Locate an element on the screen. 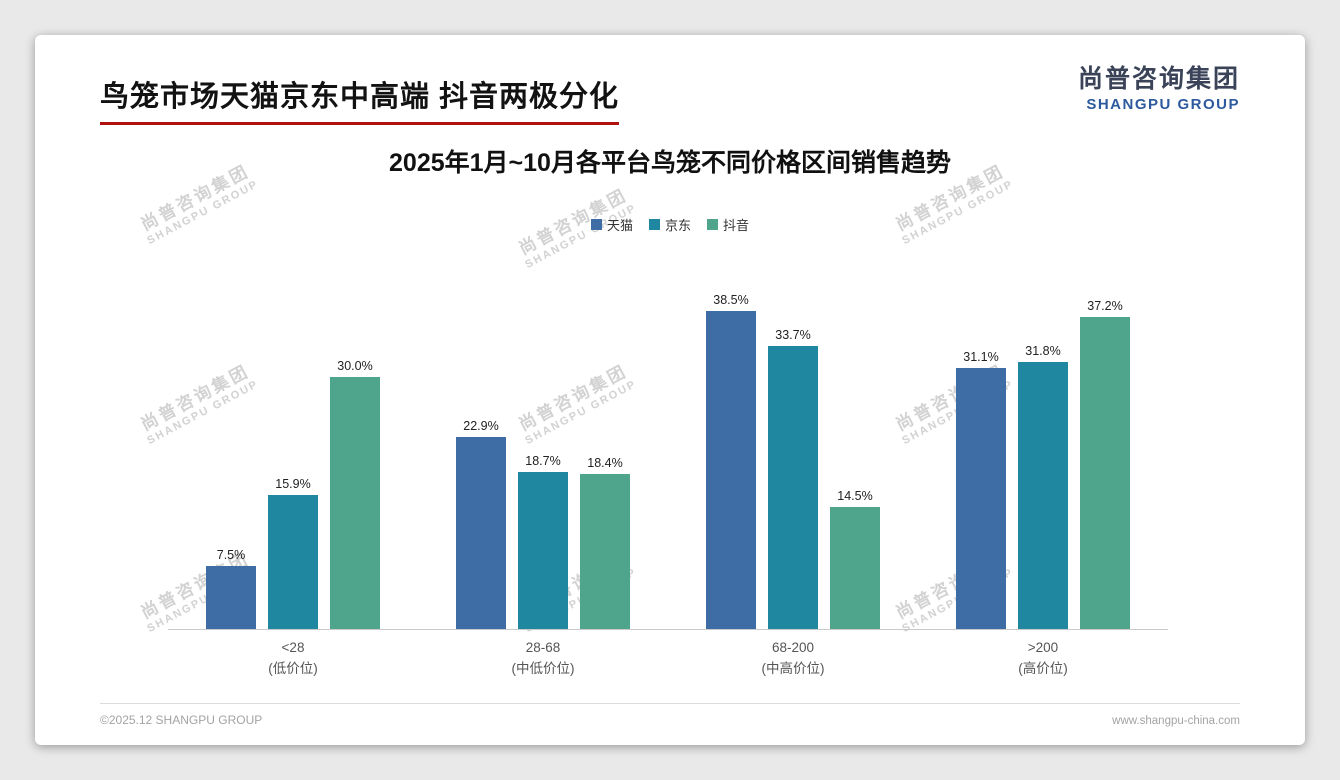 The image size is (1340, 780). bar-wrap: 18.4% is located at coordinates (605, 461).